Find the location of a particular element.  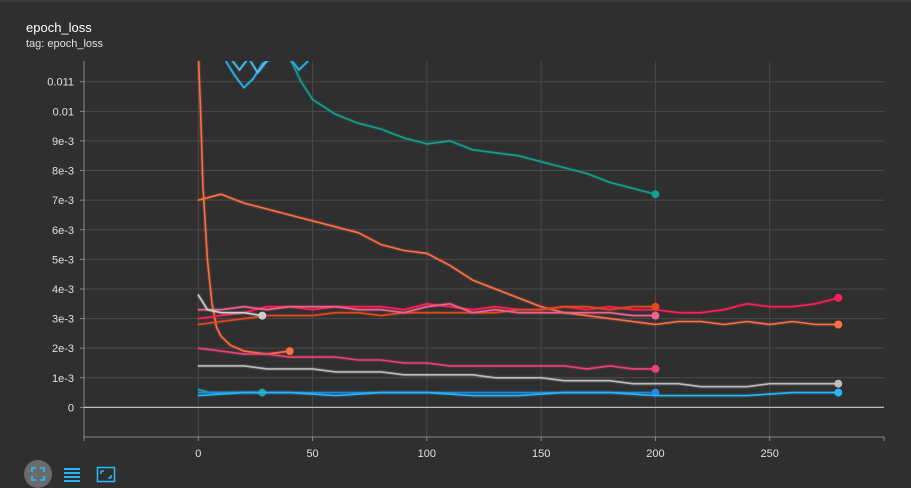

panel-top-border is located at coordinates (455, 1).